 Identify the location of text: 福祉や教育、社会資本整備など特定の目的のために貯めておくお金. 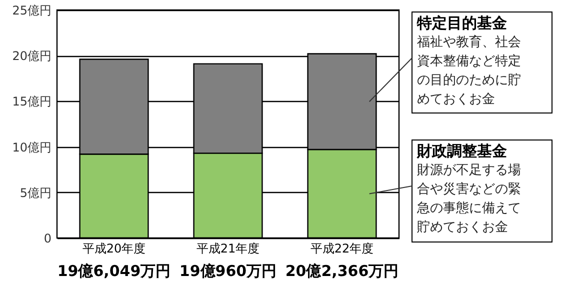
(469, 70).